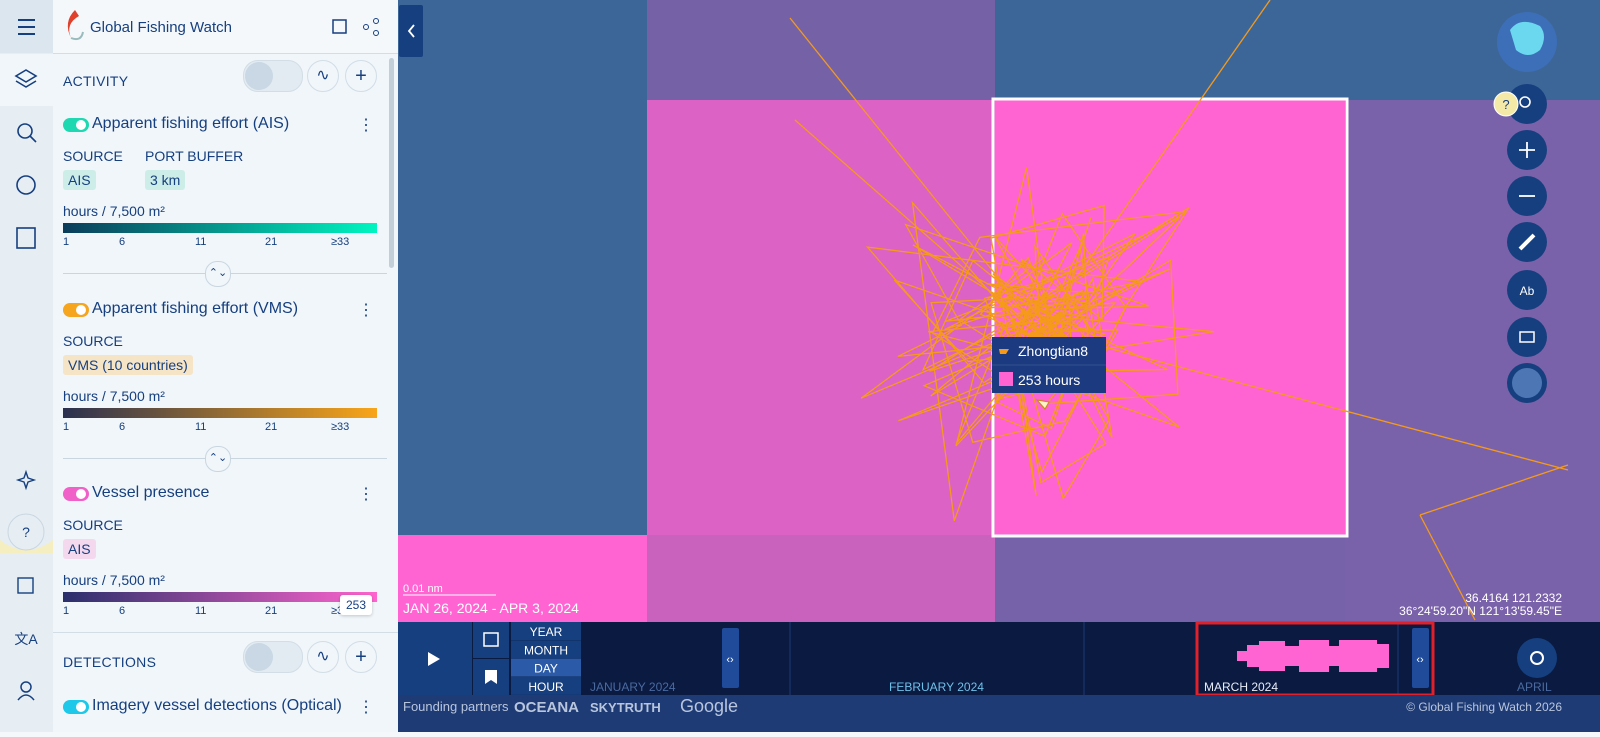 The height and width of the screenshot is (737, 1600). I want to click on ruler-glyph, so click(1527, 242).